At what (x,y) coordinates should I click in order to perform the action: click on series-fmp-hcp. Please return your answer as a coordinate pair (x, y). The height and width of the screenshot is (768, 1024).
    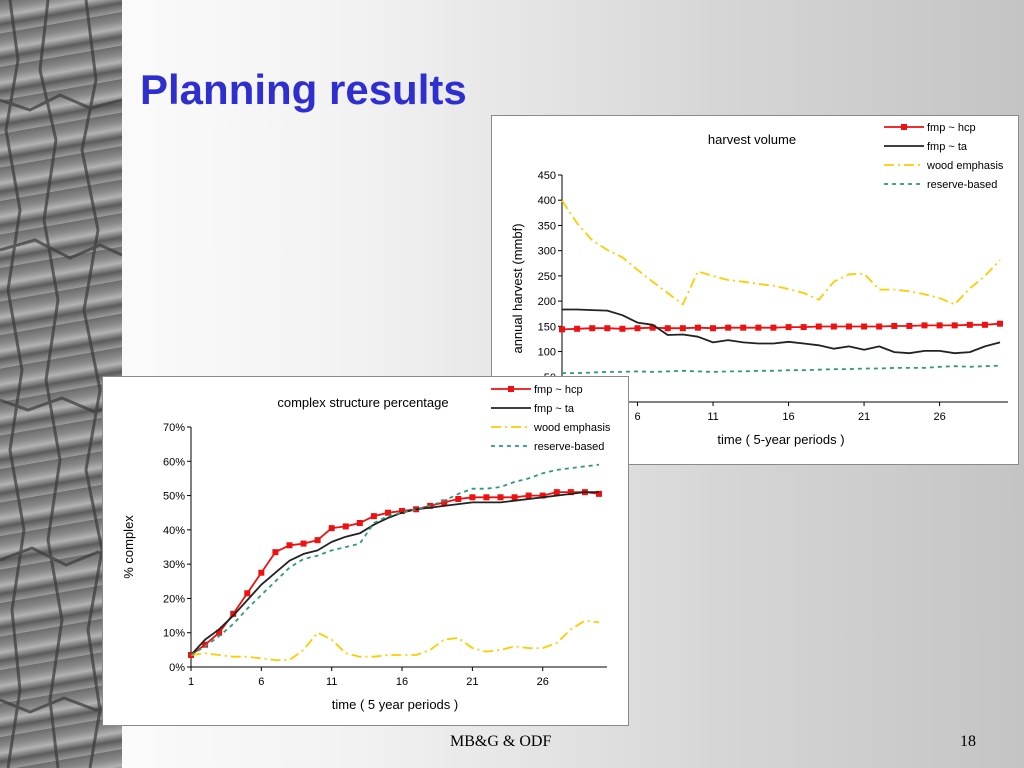
    Looking at the image, I should click on (781, 326).